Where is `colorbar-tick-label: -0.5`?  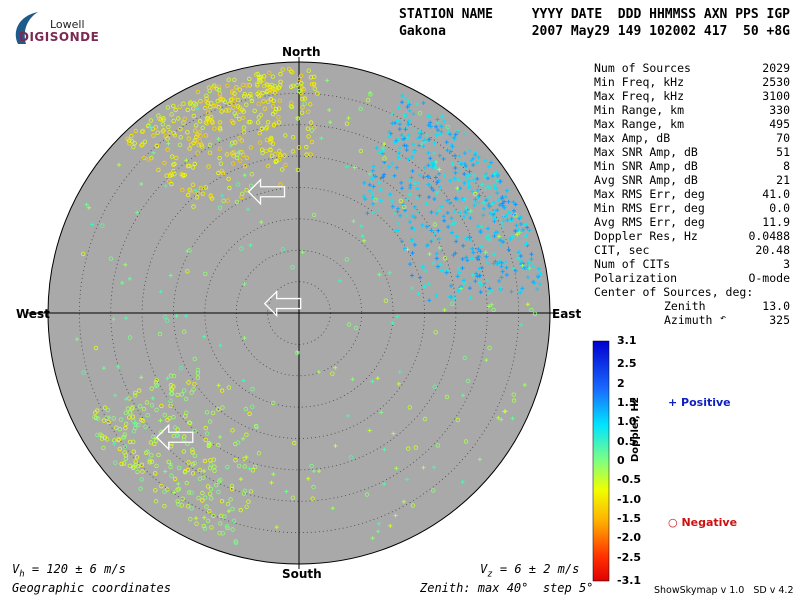 colorbar-tick-label: -0.5 is located at coordinates (629, 480).